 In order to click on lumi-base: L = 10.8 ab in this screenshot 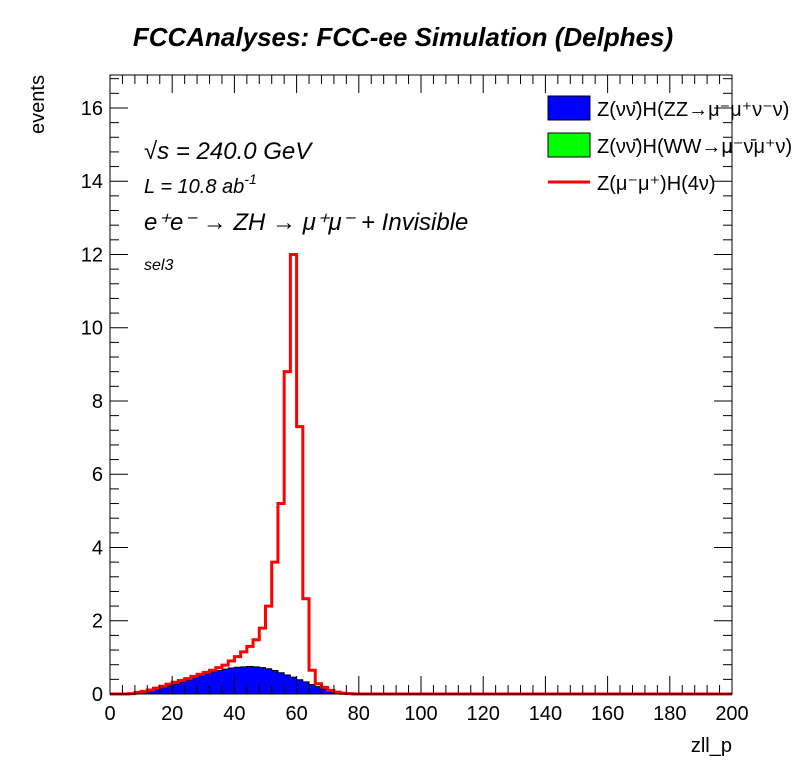, I will do `click(194, 187)`.